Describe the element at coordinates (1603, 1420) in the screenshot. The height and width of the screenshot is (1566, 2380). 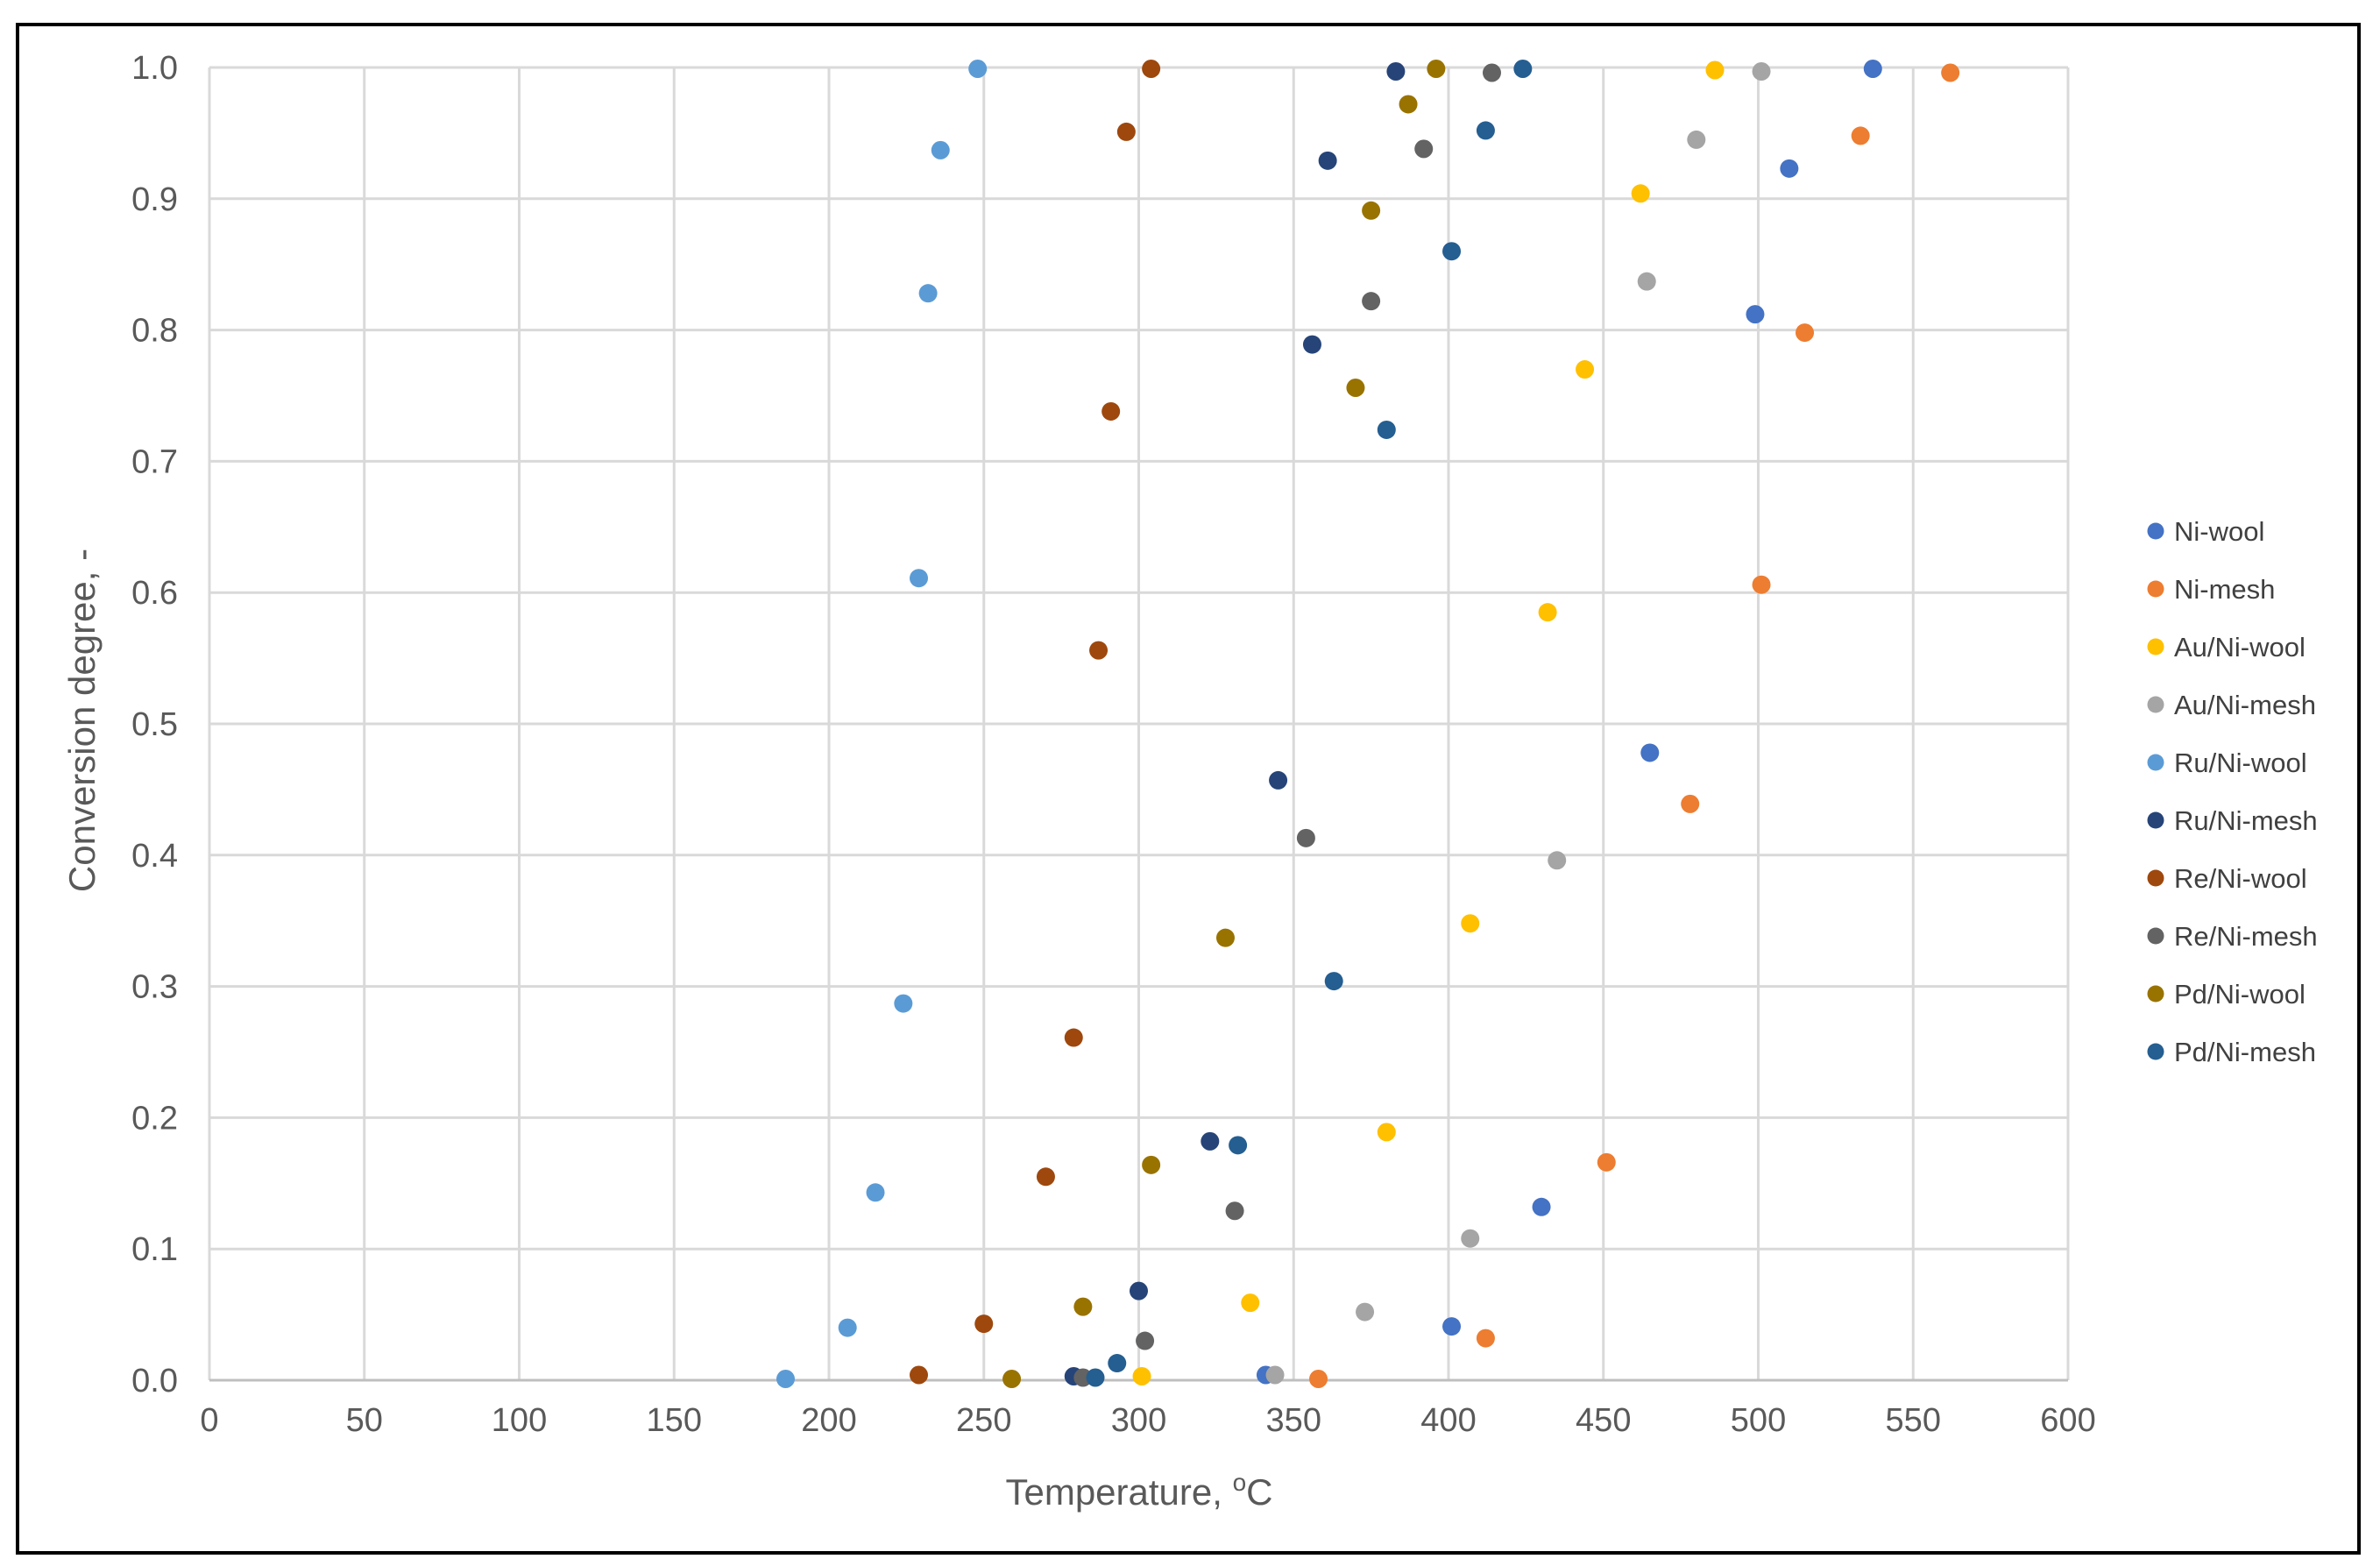
I see `x-tick-label: 450` at that location.